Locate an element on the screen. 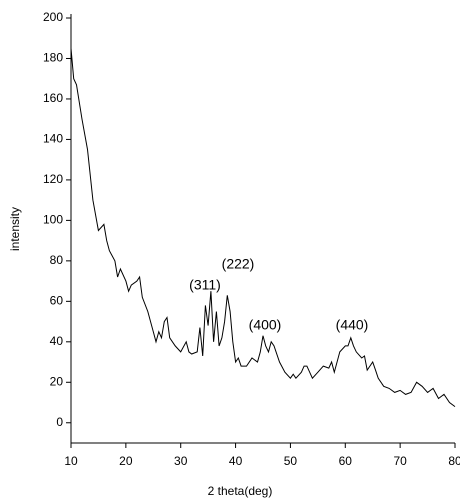 The width and height of the screenshot is (460, 503). y-axis-label: intensity is located at coordinates (15, 229).